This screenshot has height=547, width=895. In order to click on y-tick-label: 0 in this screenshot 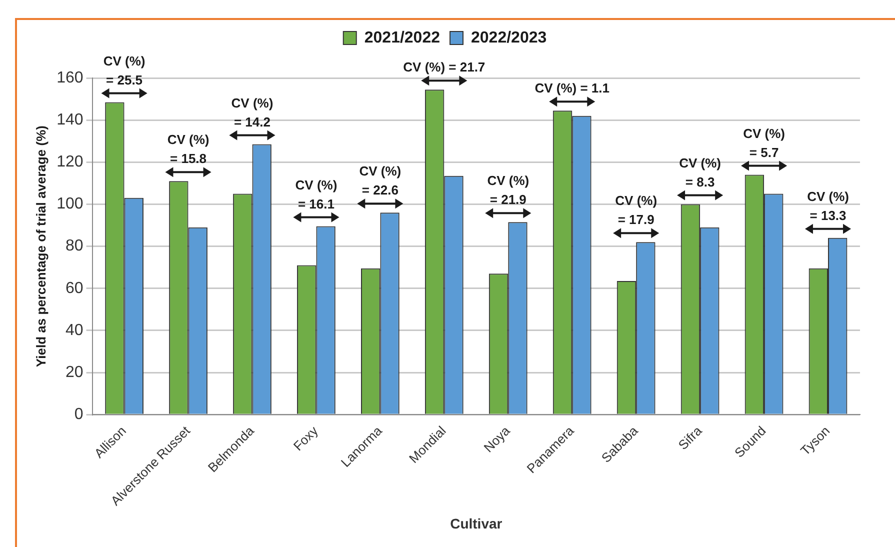, I will do `click(79, 414)`.